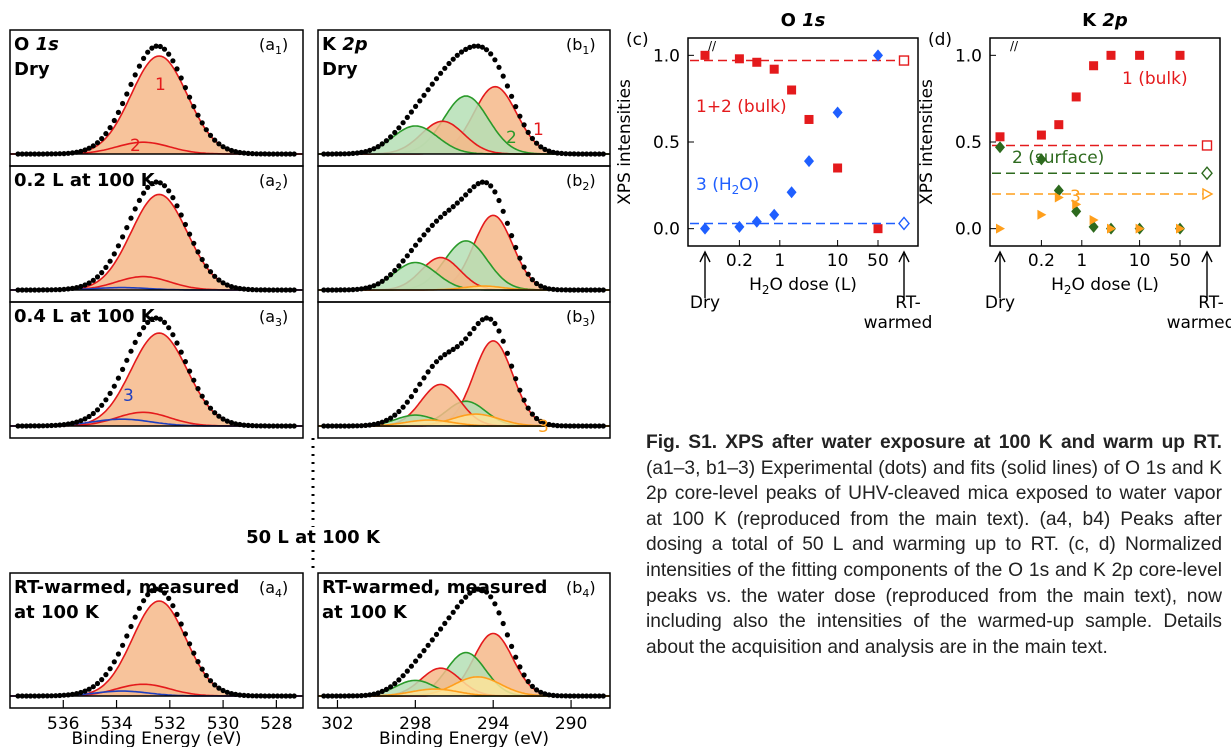 Image resolution: width=1231 pixels, height=747 pixels. Describe the element at coordinates (464, 640) in the screenshot. I see `xps-panel-b4: RT-warmed, measured at 100 K (b4)` at that location.